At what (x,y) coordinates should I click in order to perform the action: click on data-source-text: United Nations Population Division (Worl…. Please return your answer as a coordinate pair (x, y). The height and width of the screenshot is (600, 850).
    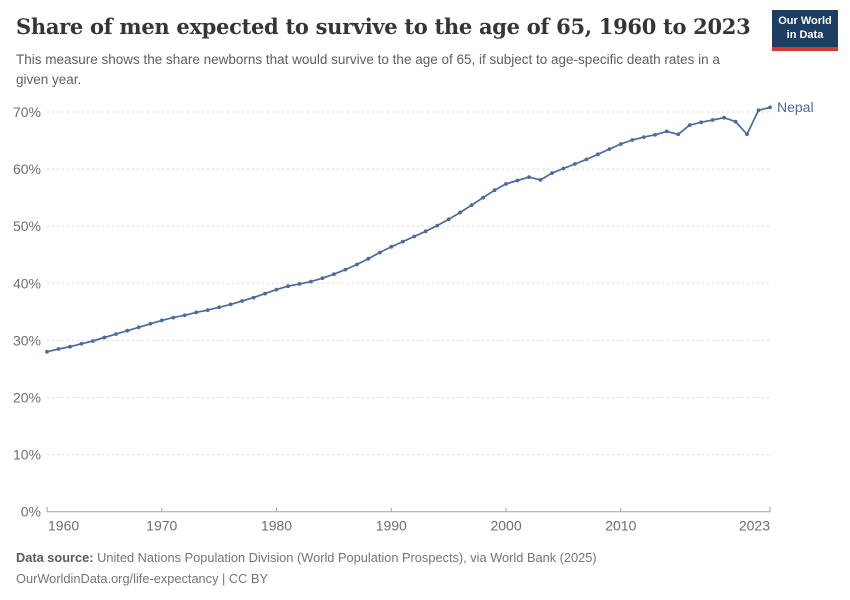
    Looking at the image, I should click on (347, 557).